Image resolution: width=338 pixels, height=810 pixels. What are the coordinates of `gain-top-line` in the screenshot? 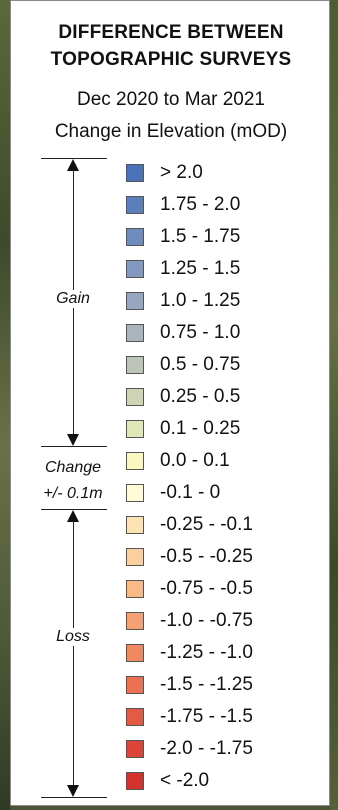 It's located at (74, 158).